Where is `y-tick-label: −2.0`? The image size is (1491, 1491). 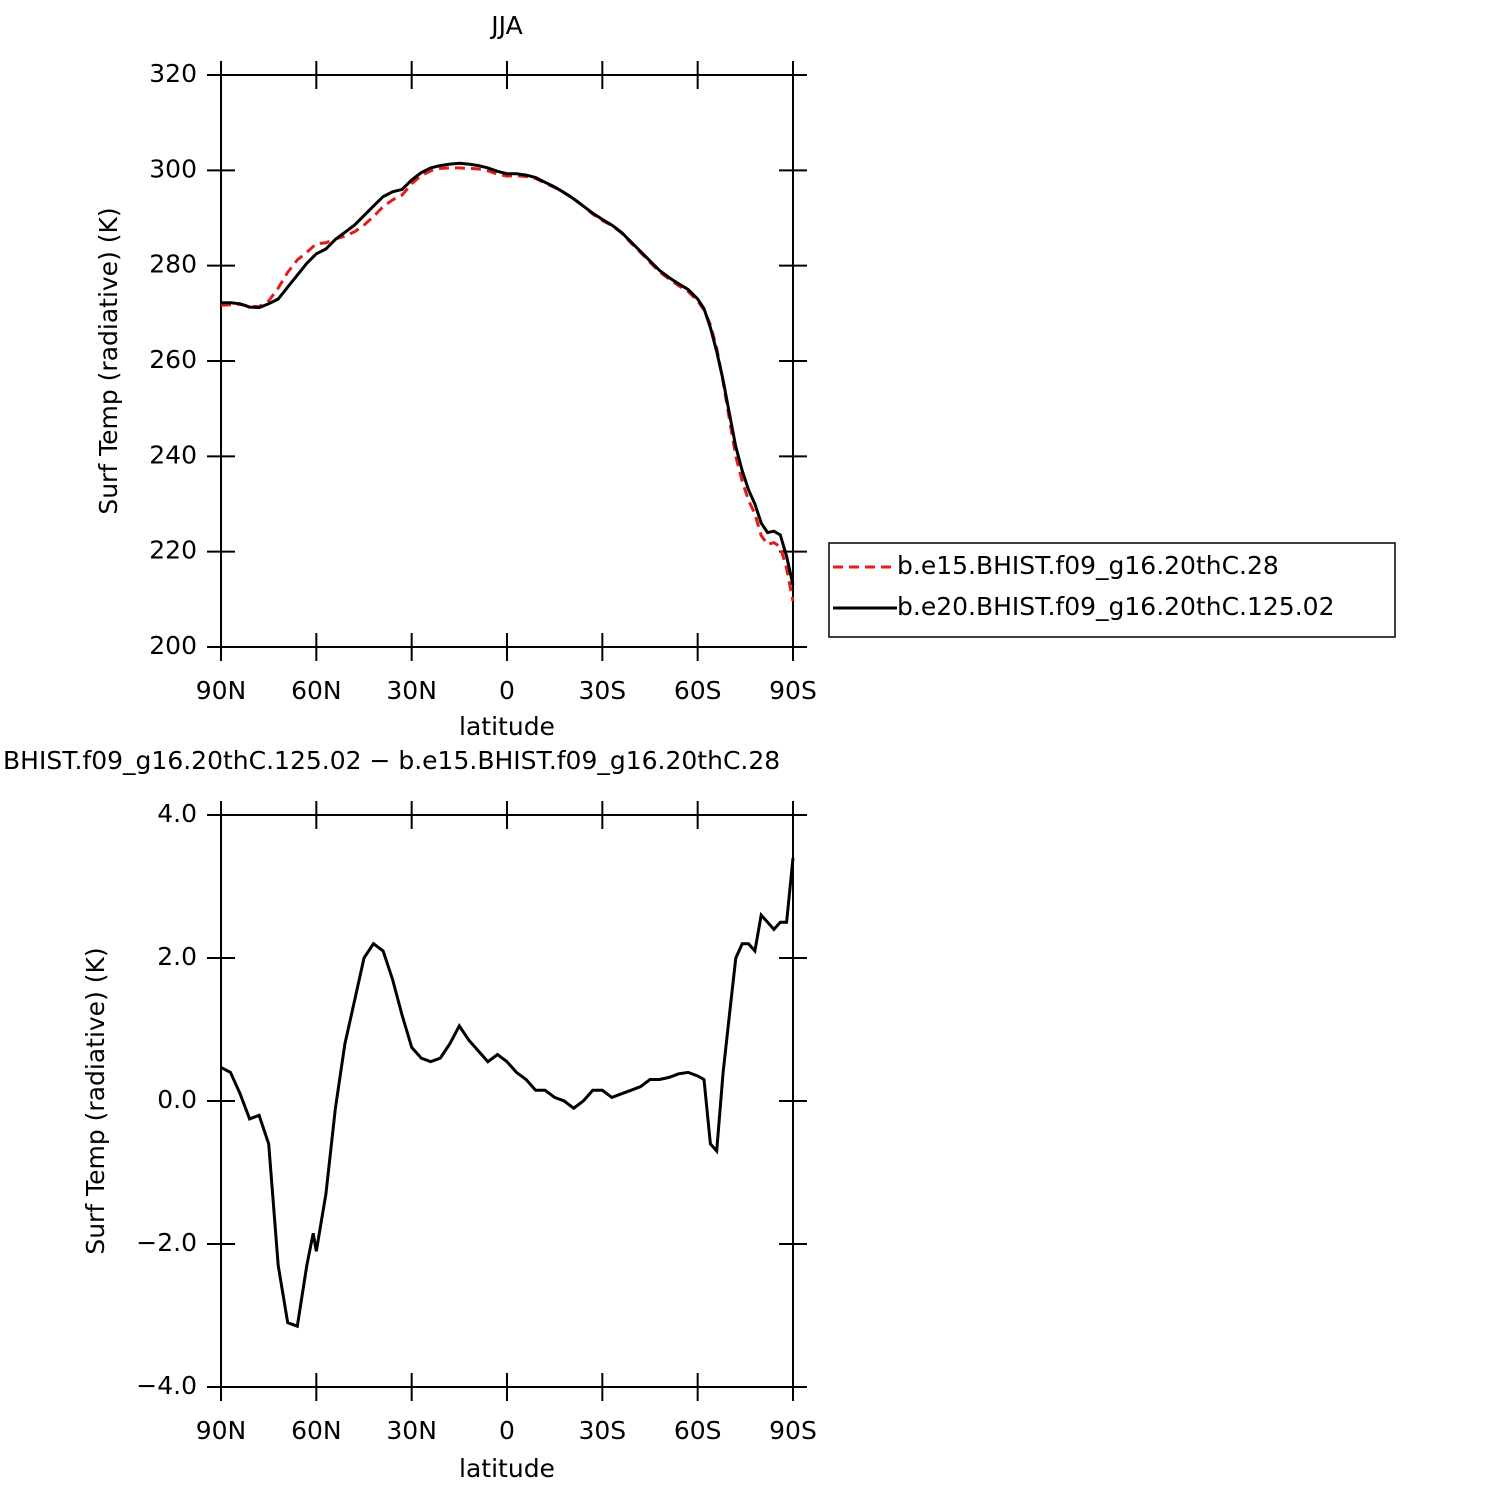 y-tick-label: −2.0 is located at coordinates (166, 1242).